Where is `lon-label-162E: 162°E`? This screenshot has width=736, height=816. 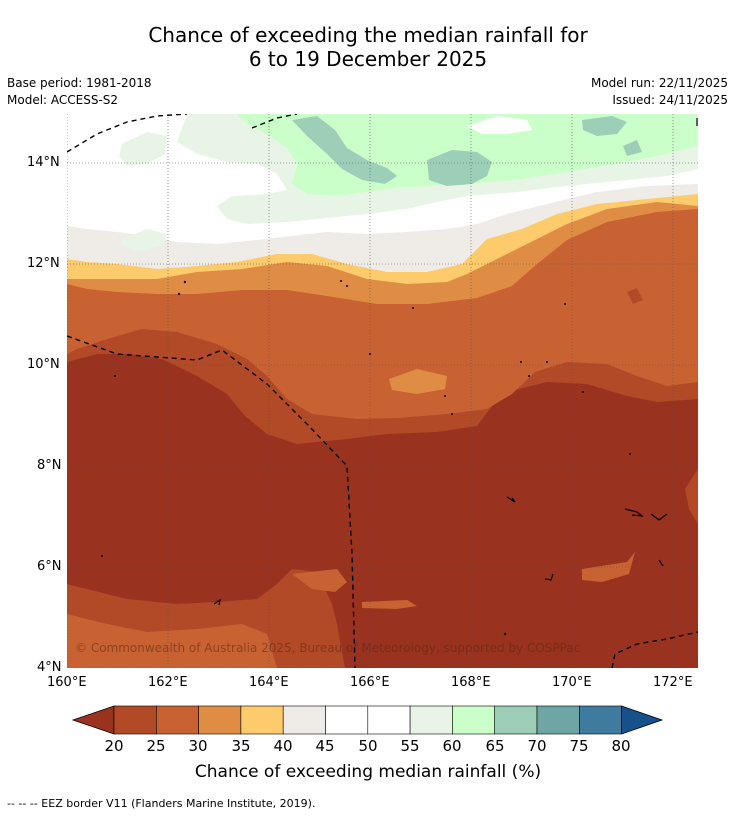 lon-label-162E: 162°E is located at coordinates (168, 682).